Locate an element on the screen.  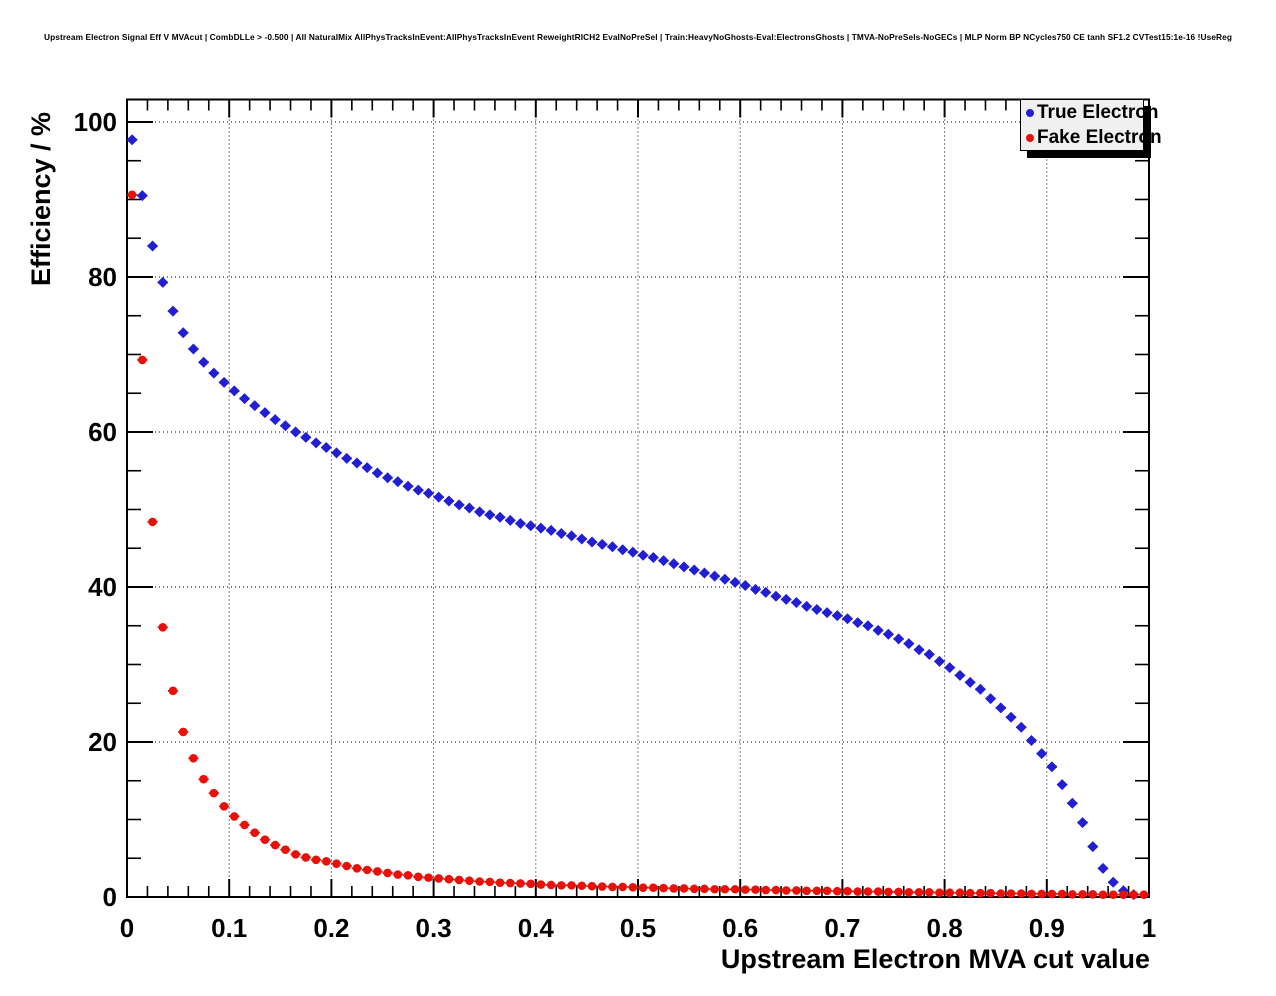
svg-text: 0.6 is located at coordinates (740, 928).